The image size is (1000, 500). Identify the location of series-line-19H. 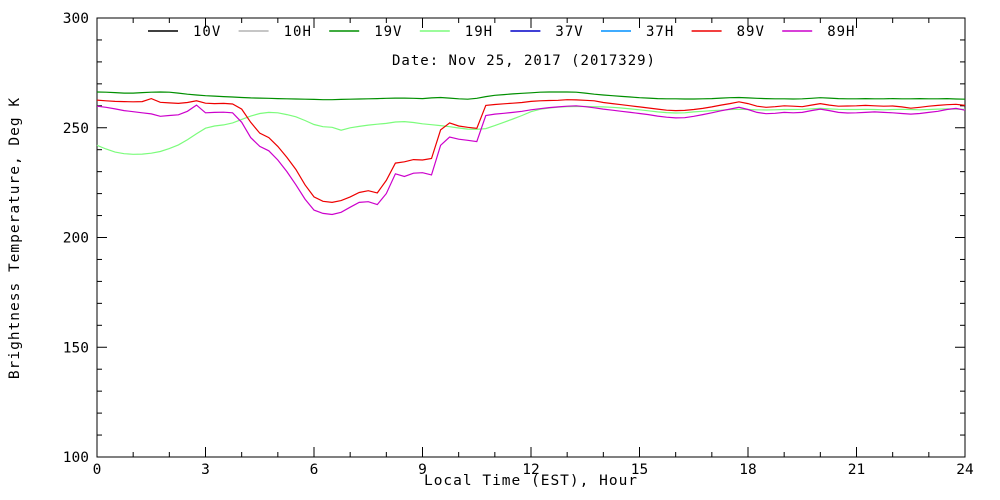
(531, 130).